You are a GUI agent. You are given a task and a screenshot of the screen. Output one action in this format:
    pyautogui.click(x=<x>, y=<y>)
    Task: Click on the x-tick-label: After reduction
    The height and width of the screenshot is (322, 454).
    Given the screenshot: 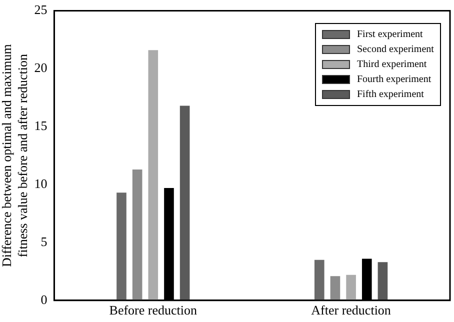 What is the action you would take?
    pyautogui.click(x=351, y=310)
    